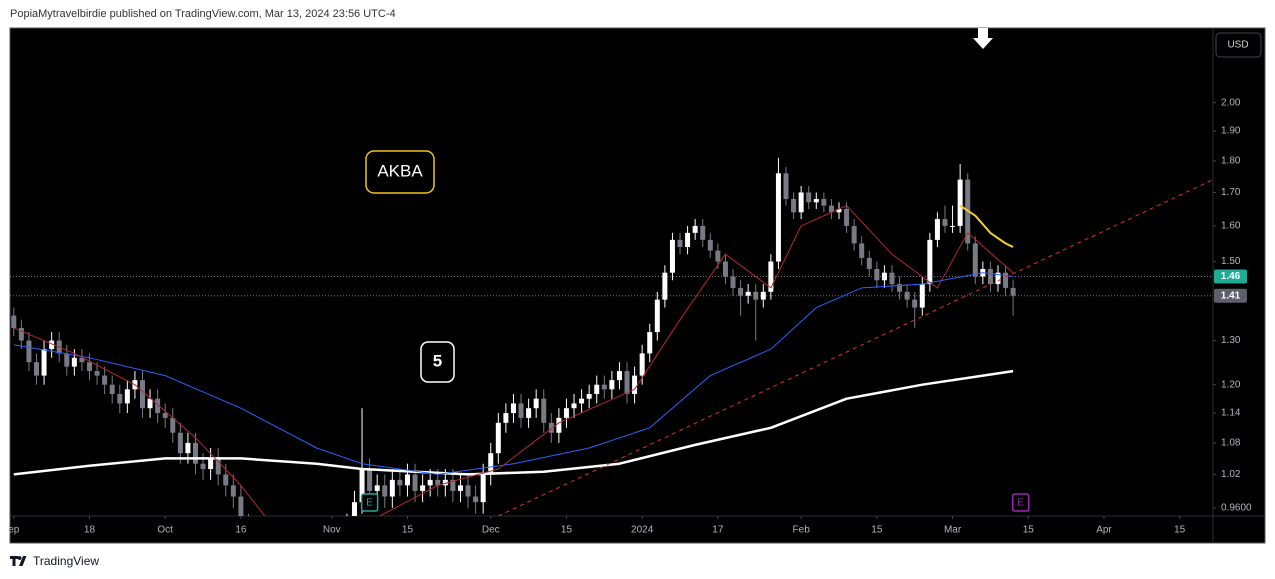  I want to click on currency-label: USD, so click(1237, 45).